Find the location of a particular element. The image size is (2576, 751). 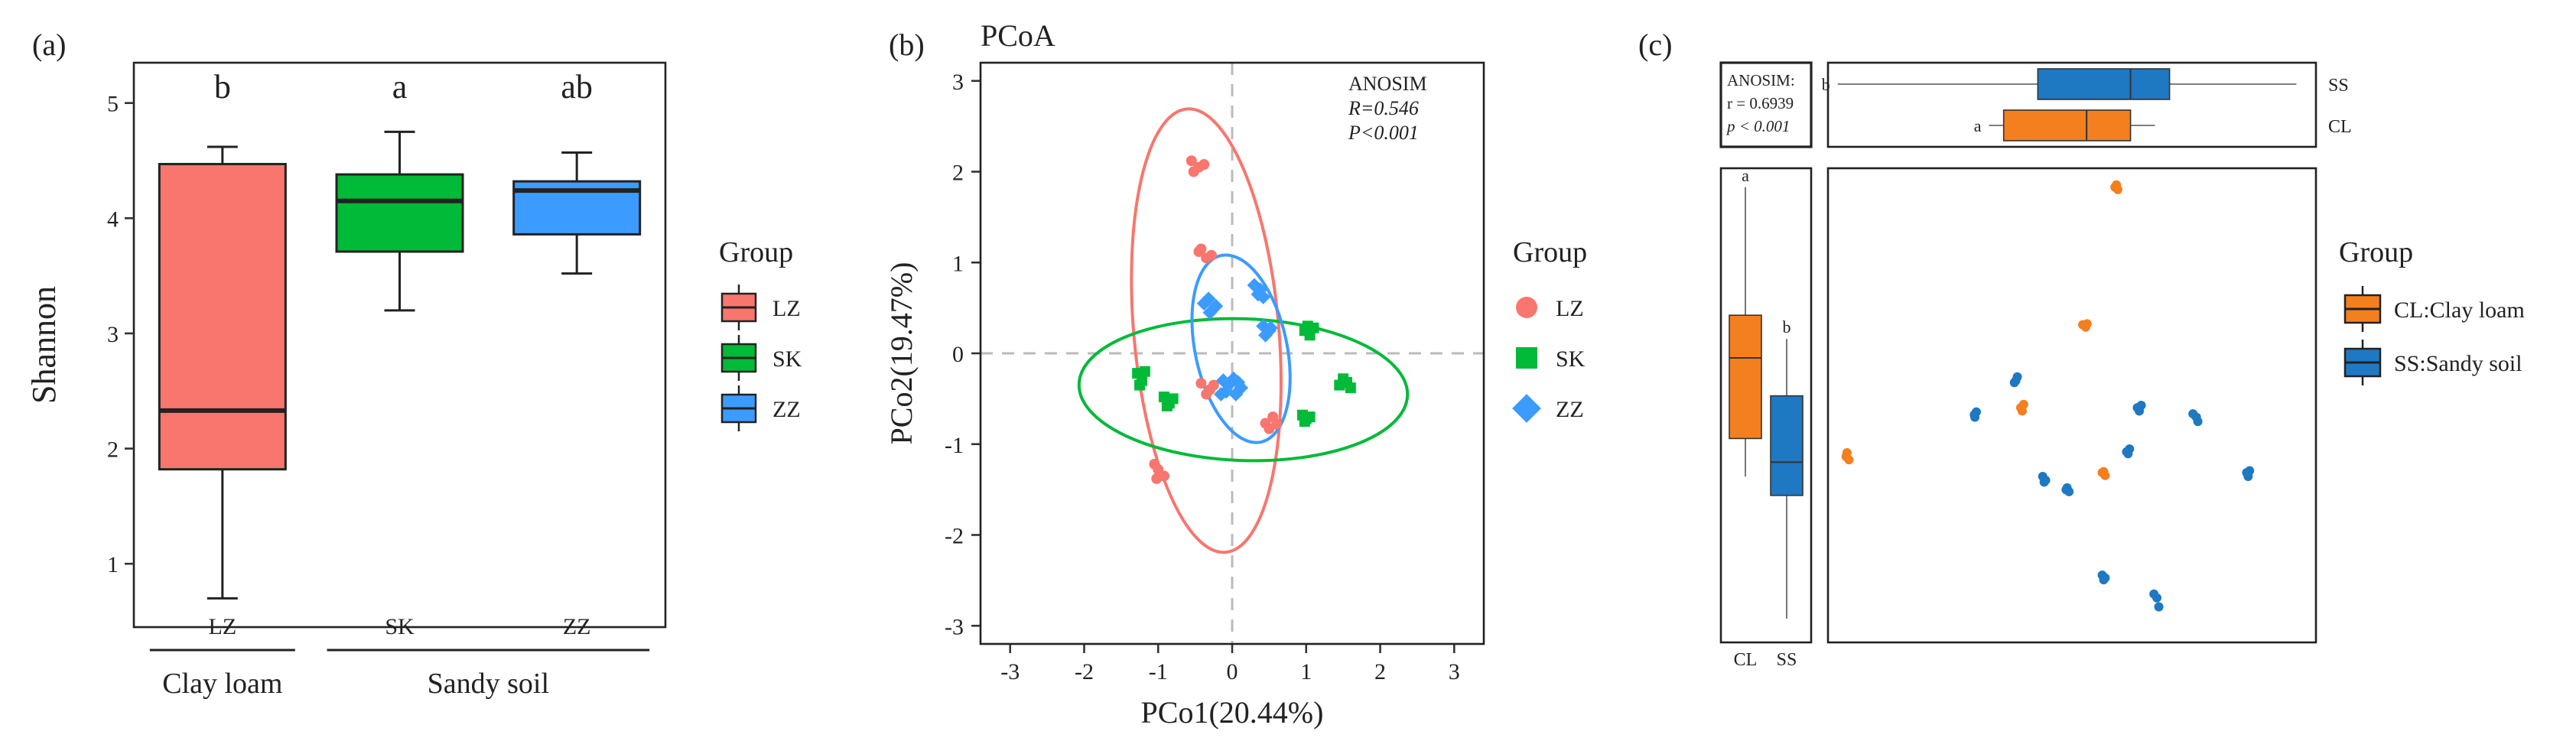

series-LZ is located at coordinates (1216, 319).